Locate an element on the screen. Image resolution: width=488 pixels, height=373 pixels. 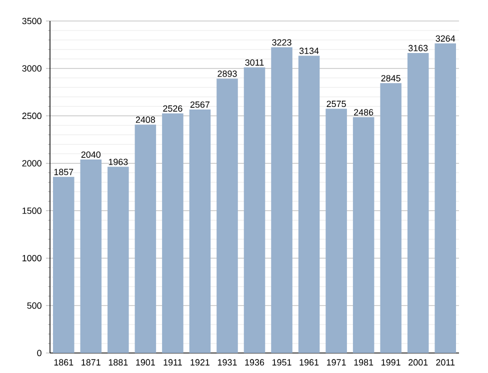
data-label: 3163 is located at coordinates (418, 48).